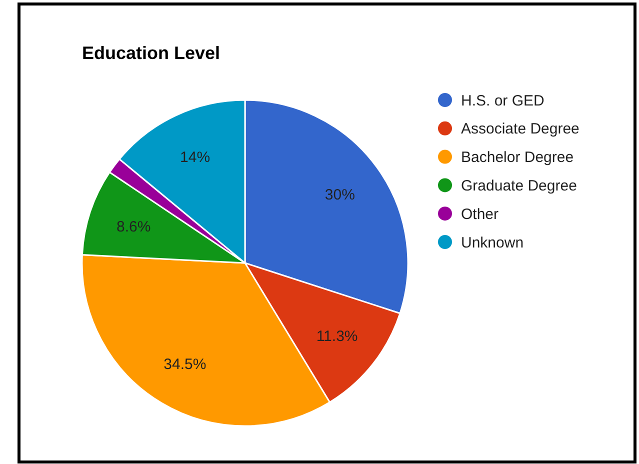 The image size is (639, 464). What do you see at coordinates (337, 337) in the screenshot?
I see `data-label: 11.3%` at bounding box center [337, 337].